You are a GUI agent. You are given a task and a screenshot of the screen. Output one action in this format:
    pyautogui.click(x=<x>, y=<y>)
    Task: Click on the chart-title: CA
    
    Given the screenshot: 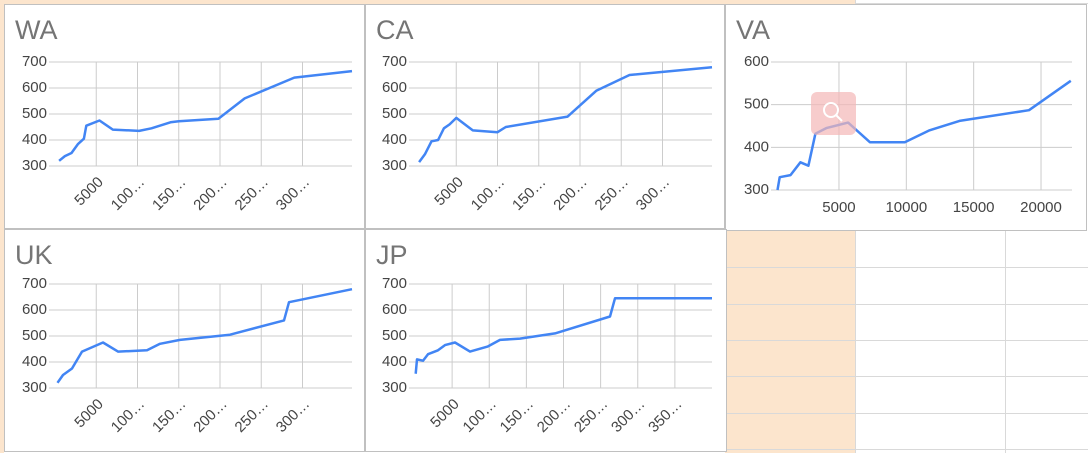 What is the action you would take?
    pyautogui.click(x=395, y=30)
    